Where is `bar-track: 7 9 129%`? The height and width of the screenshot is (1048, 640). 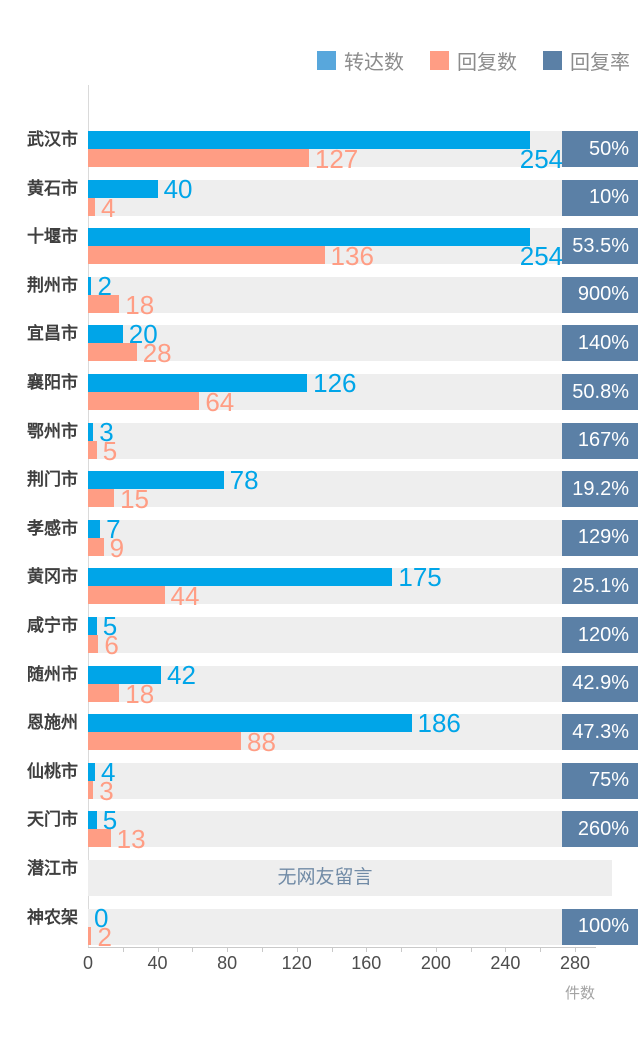 bar-track: 7 9 129% is located at coordinates (363, 538).